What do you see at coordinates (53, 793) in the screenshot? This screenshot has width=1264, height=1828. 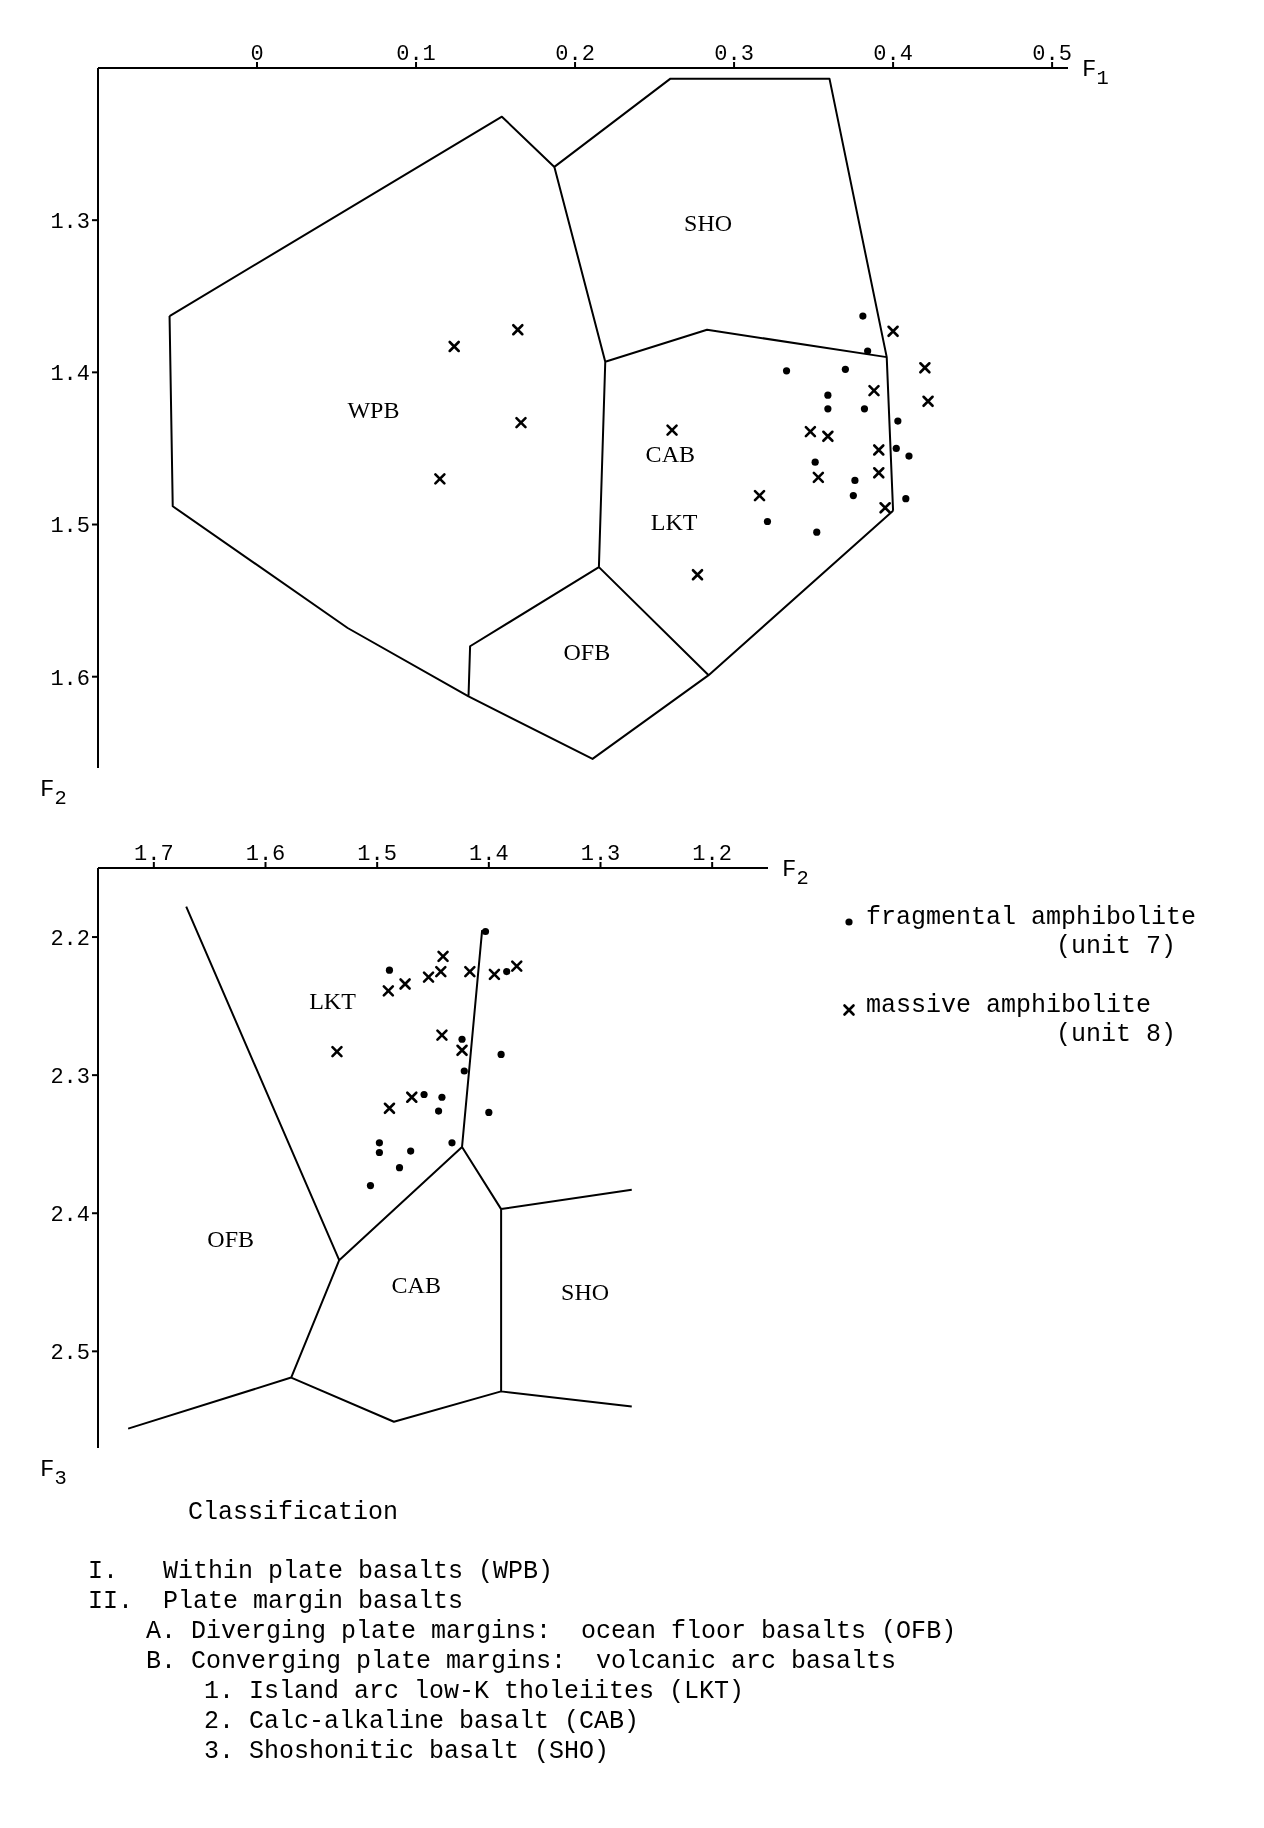 I see `y-axis-title: F$_{2}$` at bounding box center [53, 793].